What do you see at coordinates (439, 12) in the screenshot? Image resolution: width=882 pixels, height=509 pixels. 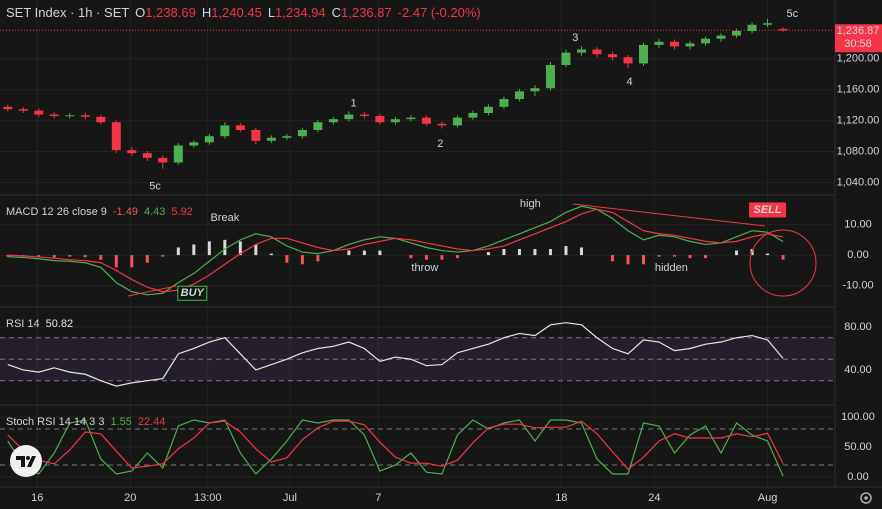 I see `change: -2.47 (-0.20%)` at bounding box center [439, 12].